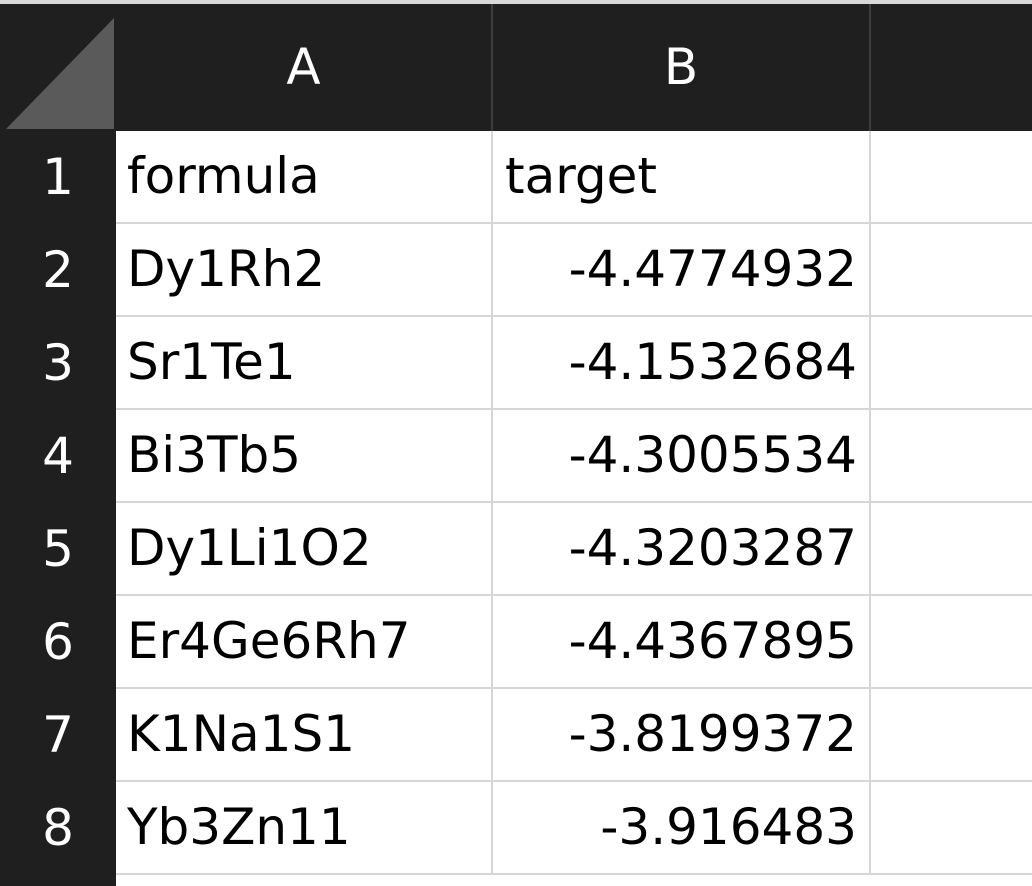  Describe the element at coordinates (304, 67) in the screenshot. I see `column-header-a: A` at that location.